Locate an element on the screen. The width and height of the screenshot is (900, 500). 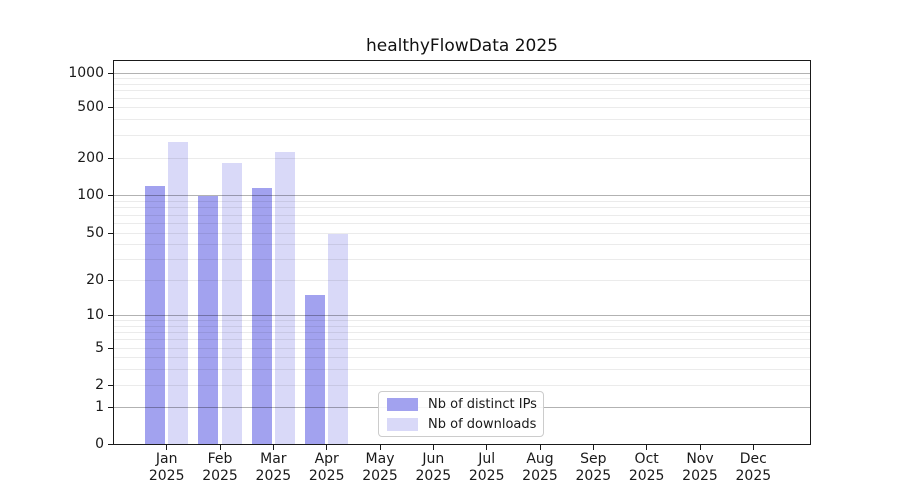
x-tick-label-jan: Jan 2025 is located at coordinates (166, 467).